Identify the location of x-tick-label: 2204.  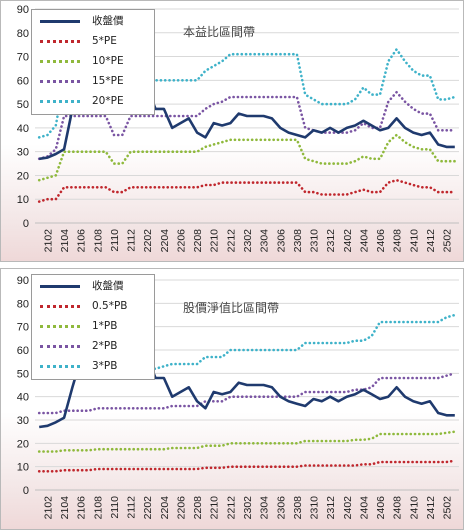
(165, 508).